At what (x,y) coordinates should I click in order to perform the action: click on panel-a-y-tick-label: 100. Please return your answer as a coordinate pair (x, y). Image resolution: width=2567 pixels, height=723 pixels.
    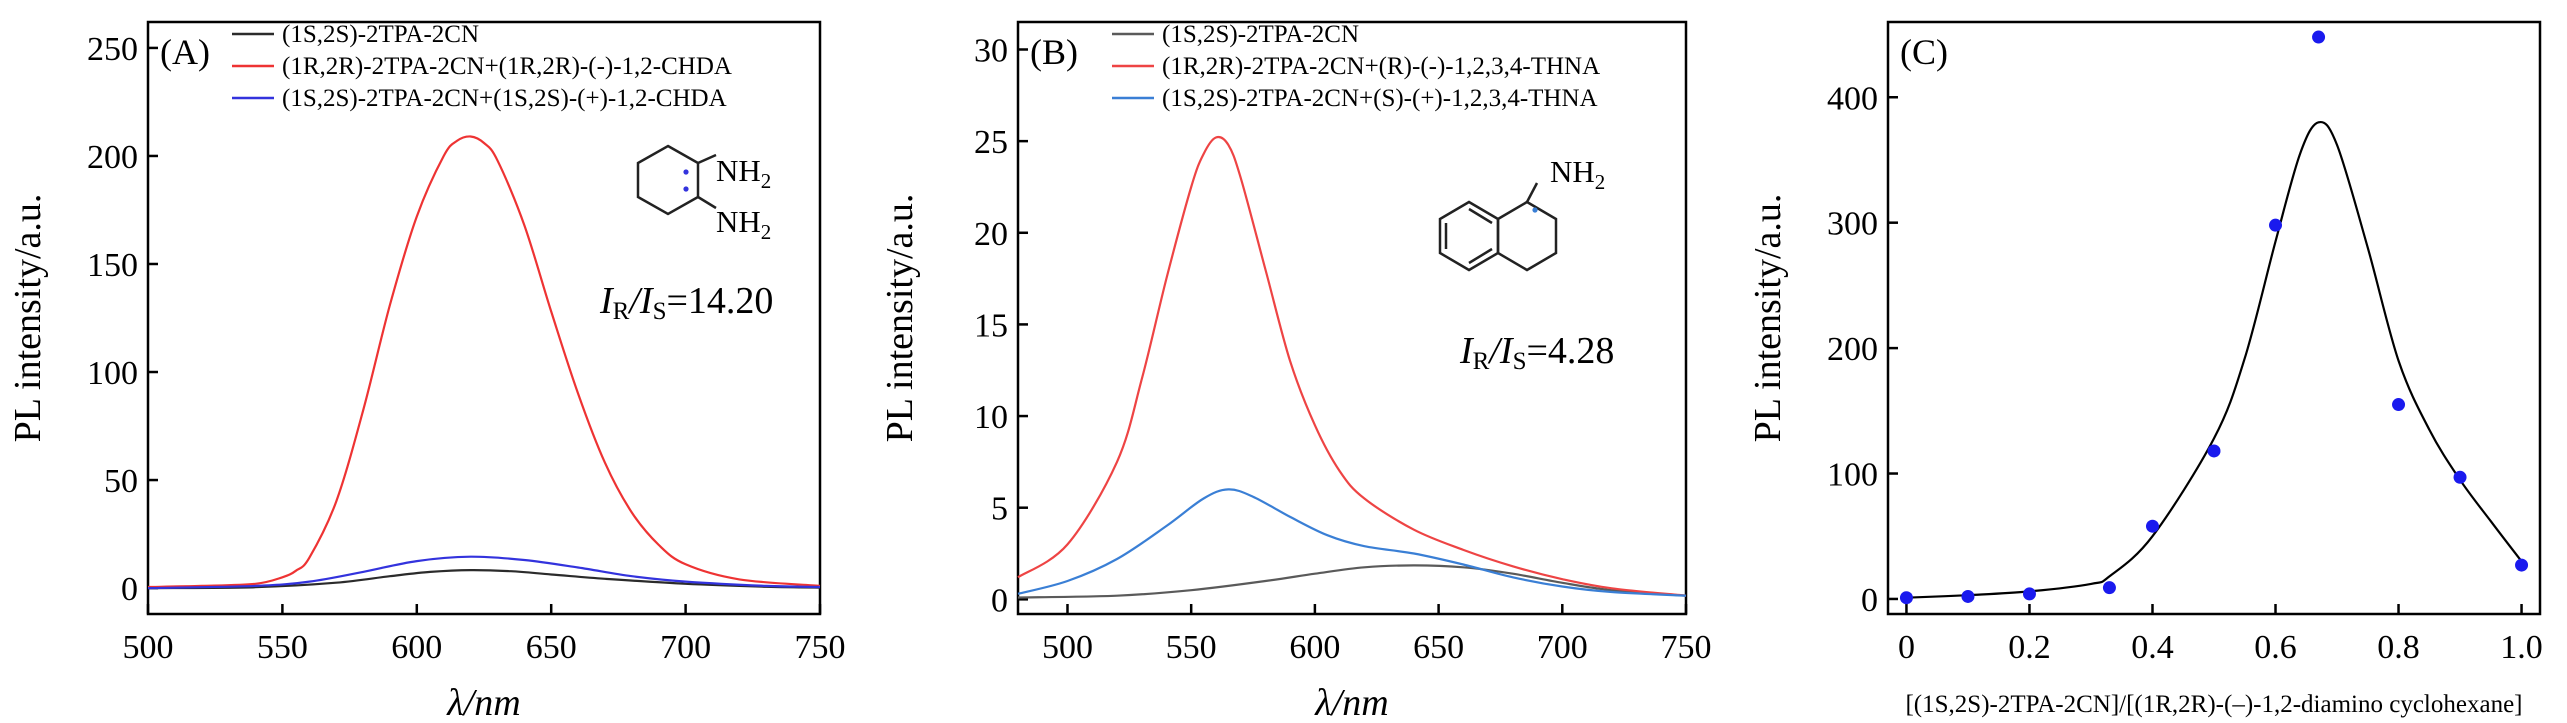
    Looking at the image, I should click on (112, 373).